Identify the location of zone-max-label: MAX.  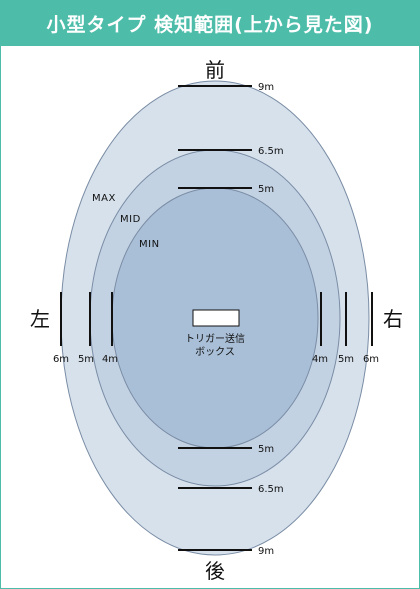
(104, 198).